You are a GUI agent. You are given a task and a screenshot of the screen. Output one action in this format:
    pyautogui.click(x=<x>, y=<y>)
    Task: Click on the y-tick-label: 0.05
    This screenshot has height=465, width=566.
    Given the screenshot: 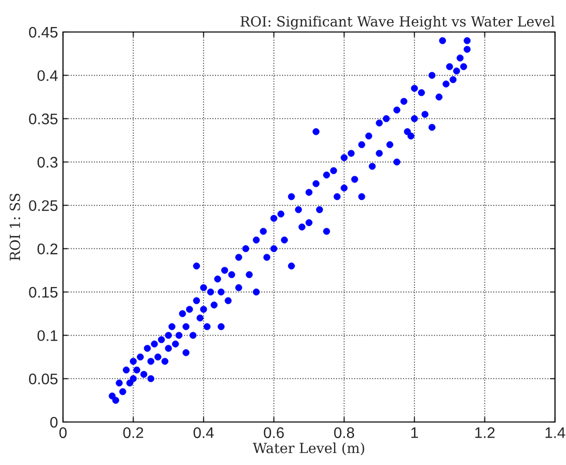 What is the action you would take?
    pyautogui.click(x=43, y=379)
    